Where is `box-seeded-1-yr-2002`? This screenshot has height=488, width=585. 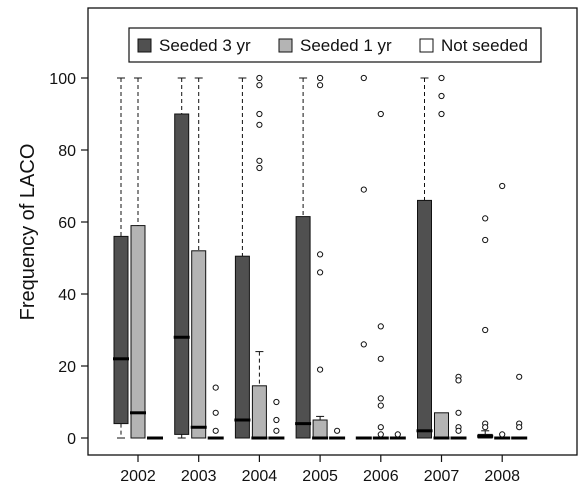
box-seeded-1-yr-2002 is located at coordinates (138, 258).